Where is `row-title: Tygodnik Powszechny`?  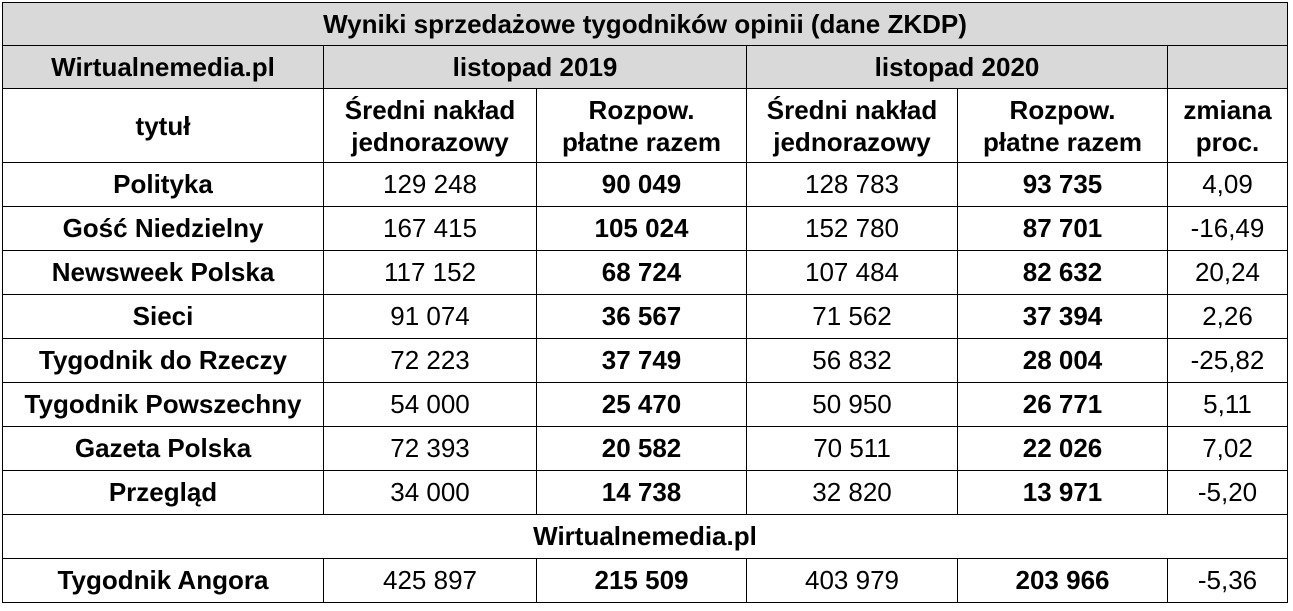
row-title: Tygodnik Powszechny is located at coordinates (163, 404).